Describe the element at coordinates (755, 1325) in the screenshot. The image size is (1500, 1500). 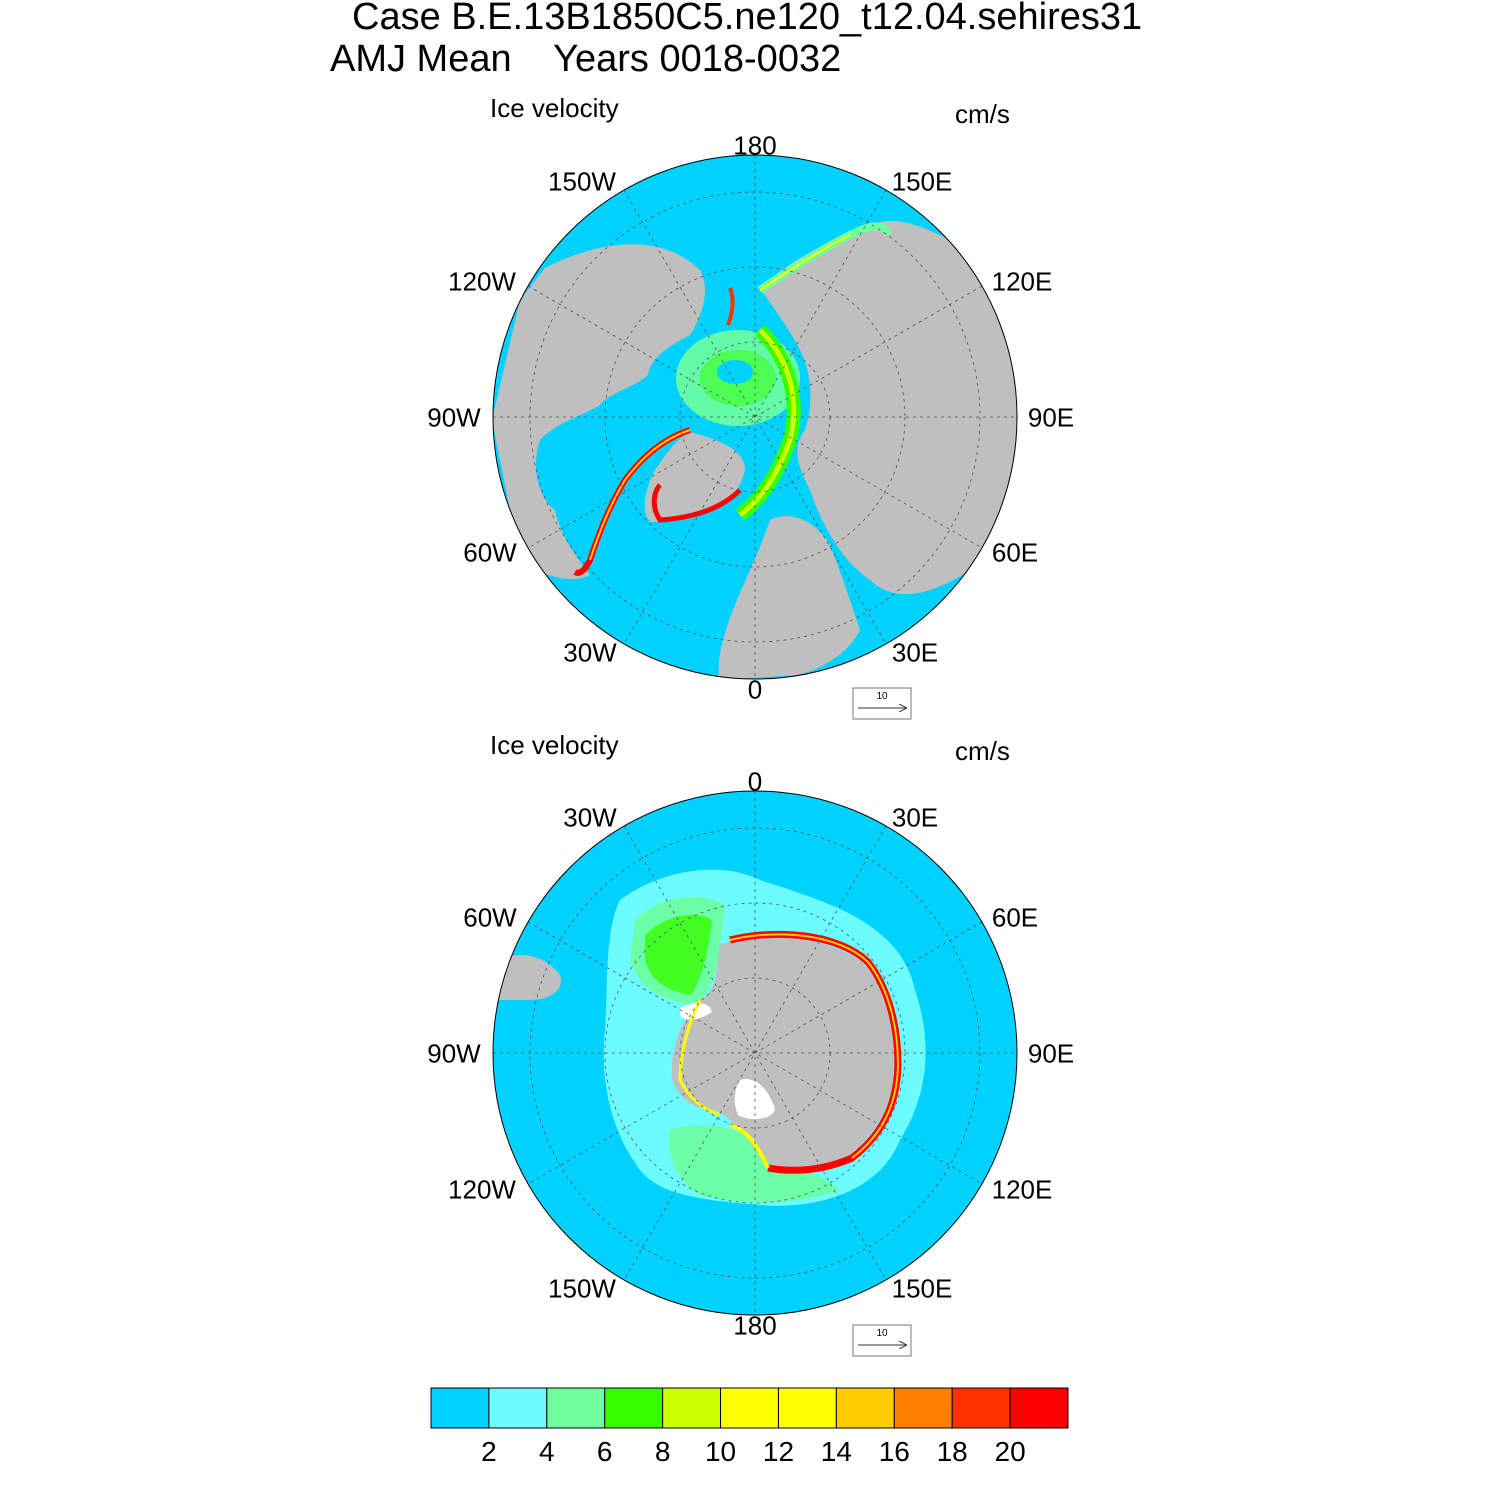
I see `south-lon-label: 180` at that location.